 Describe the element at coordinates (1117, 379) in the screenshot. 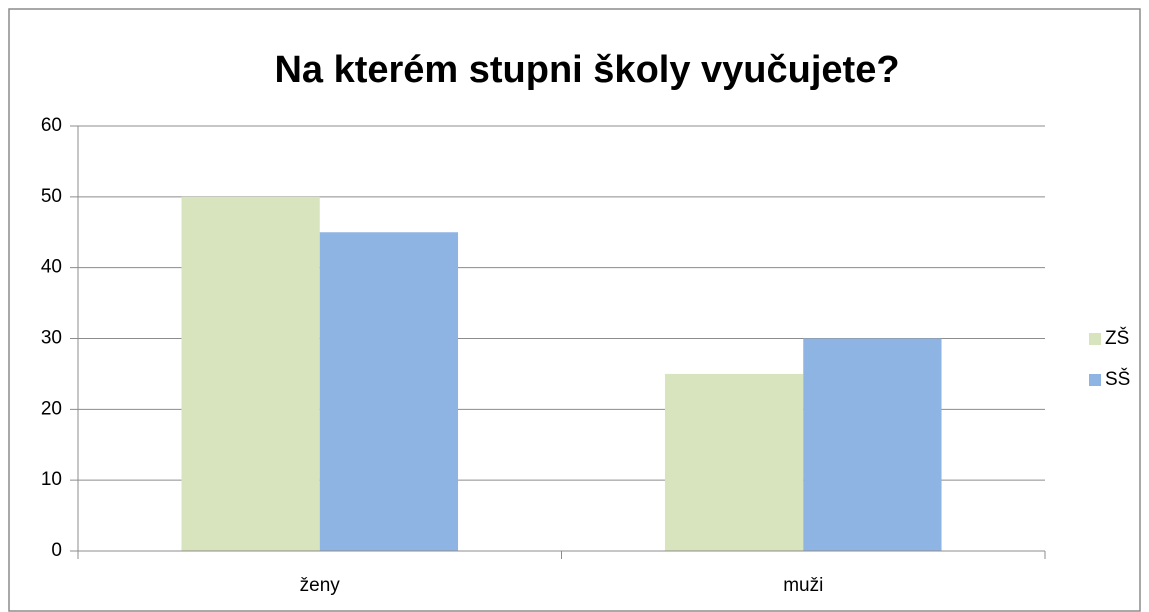

I see `legend-label: SŠ` at that location.